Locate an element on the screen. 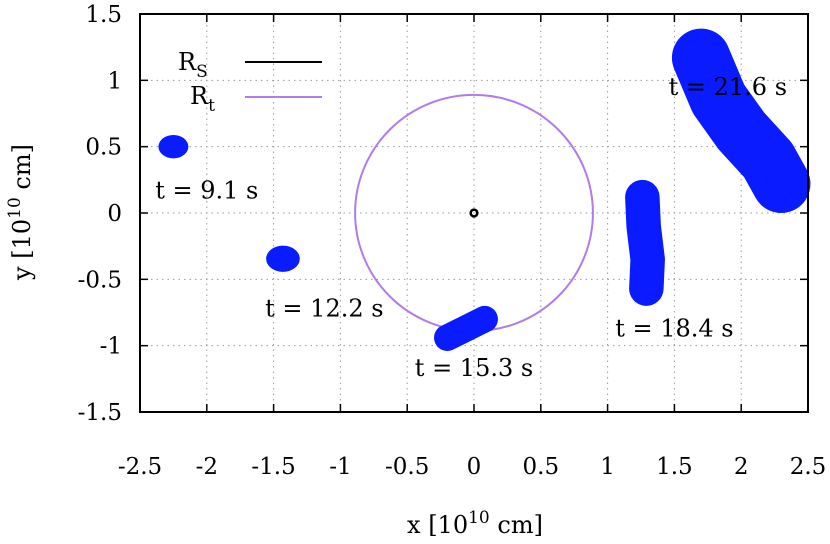  y-tick-label: -0.5 is located at coordinates (100, 280).